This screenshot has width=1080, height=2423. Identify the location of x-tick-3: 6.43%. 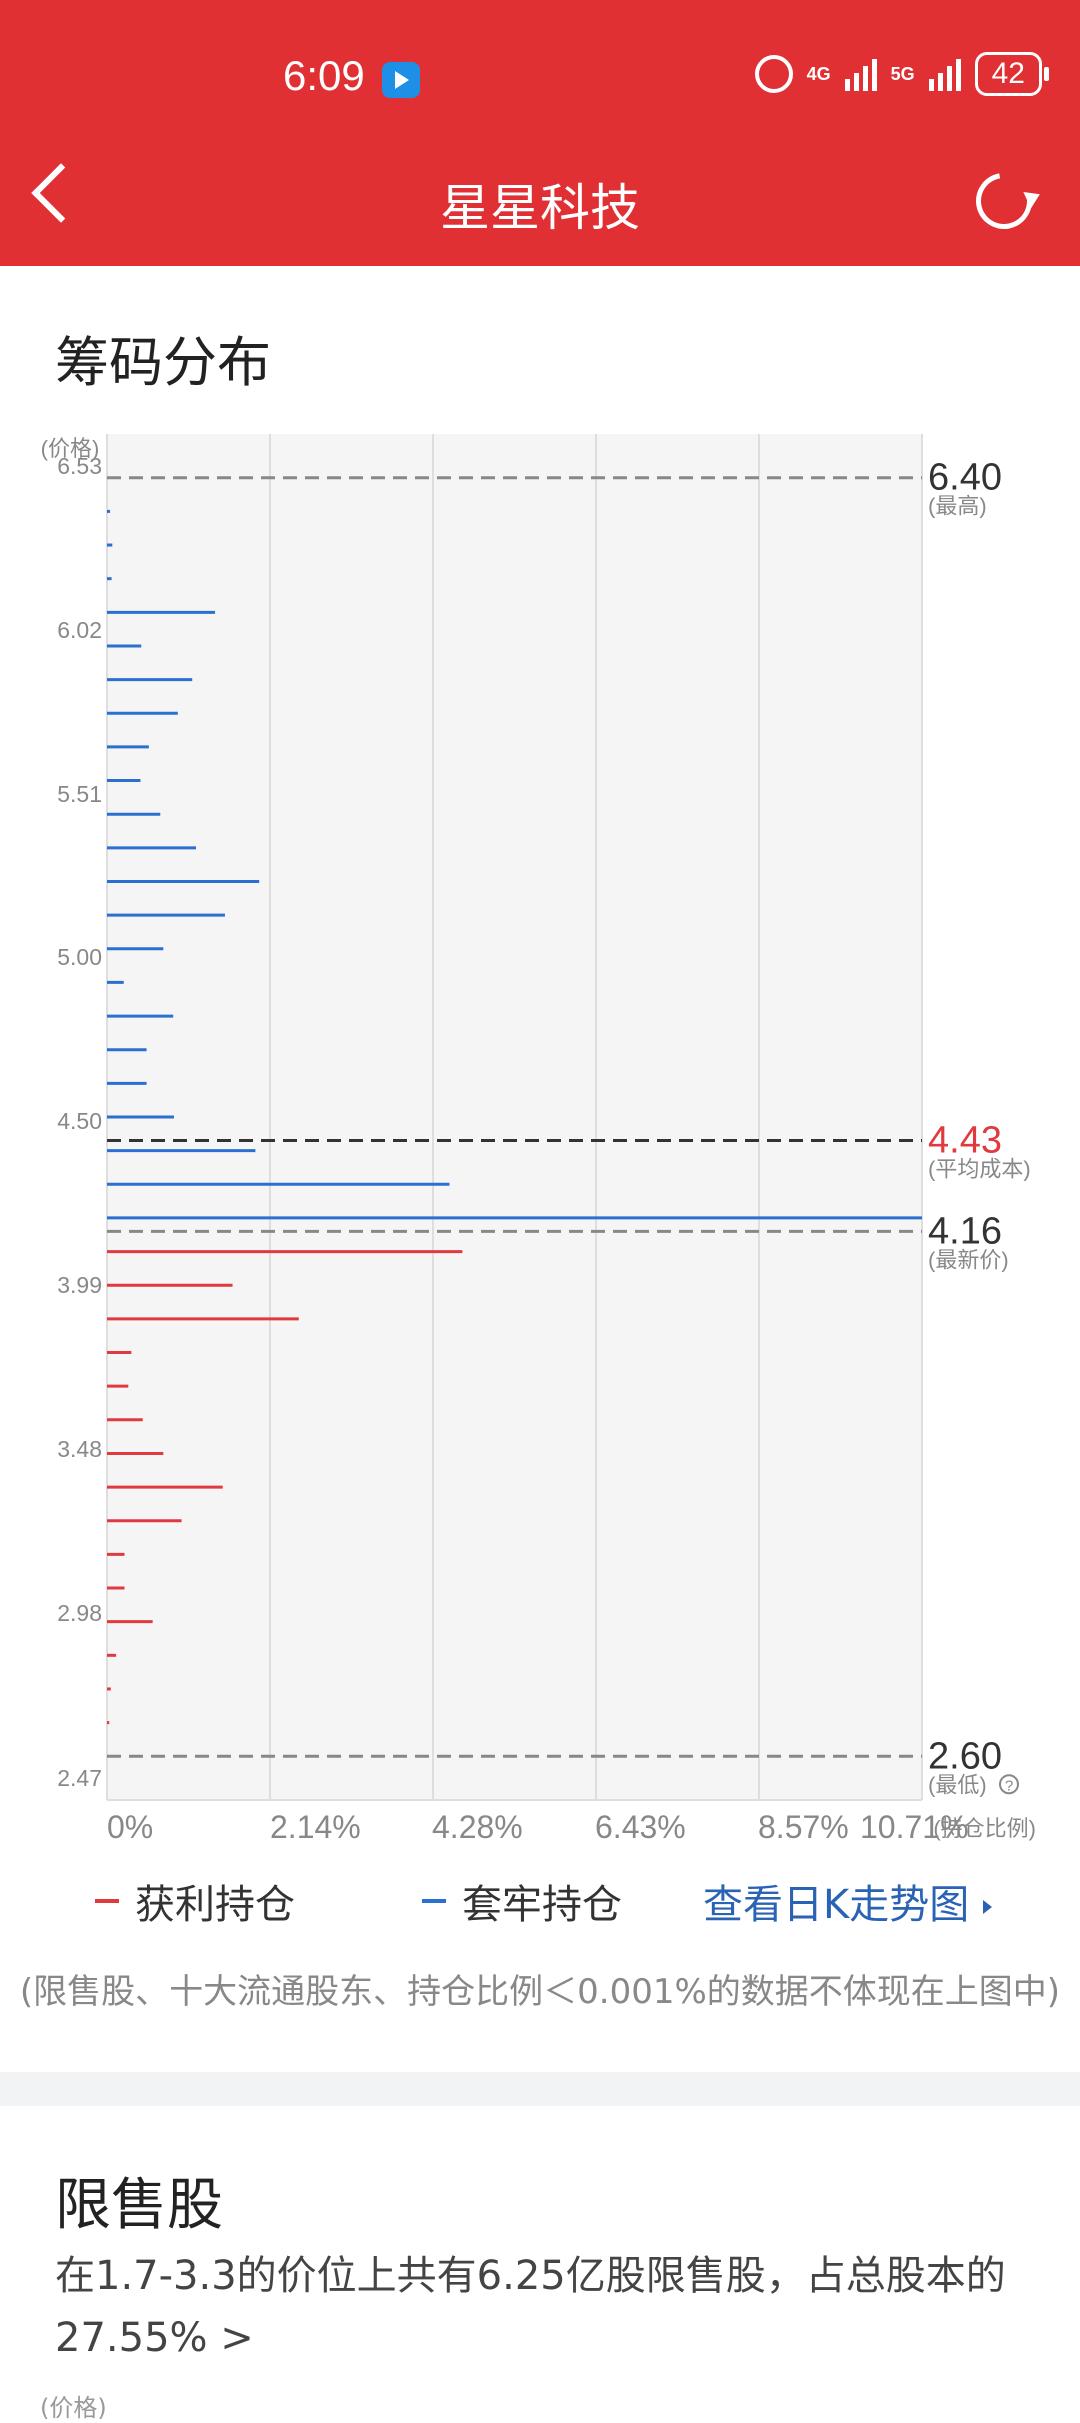
(640, 1827).